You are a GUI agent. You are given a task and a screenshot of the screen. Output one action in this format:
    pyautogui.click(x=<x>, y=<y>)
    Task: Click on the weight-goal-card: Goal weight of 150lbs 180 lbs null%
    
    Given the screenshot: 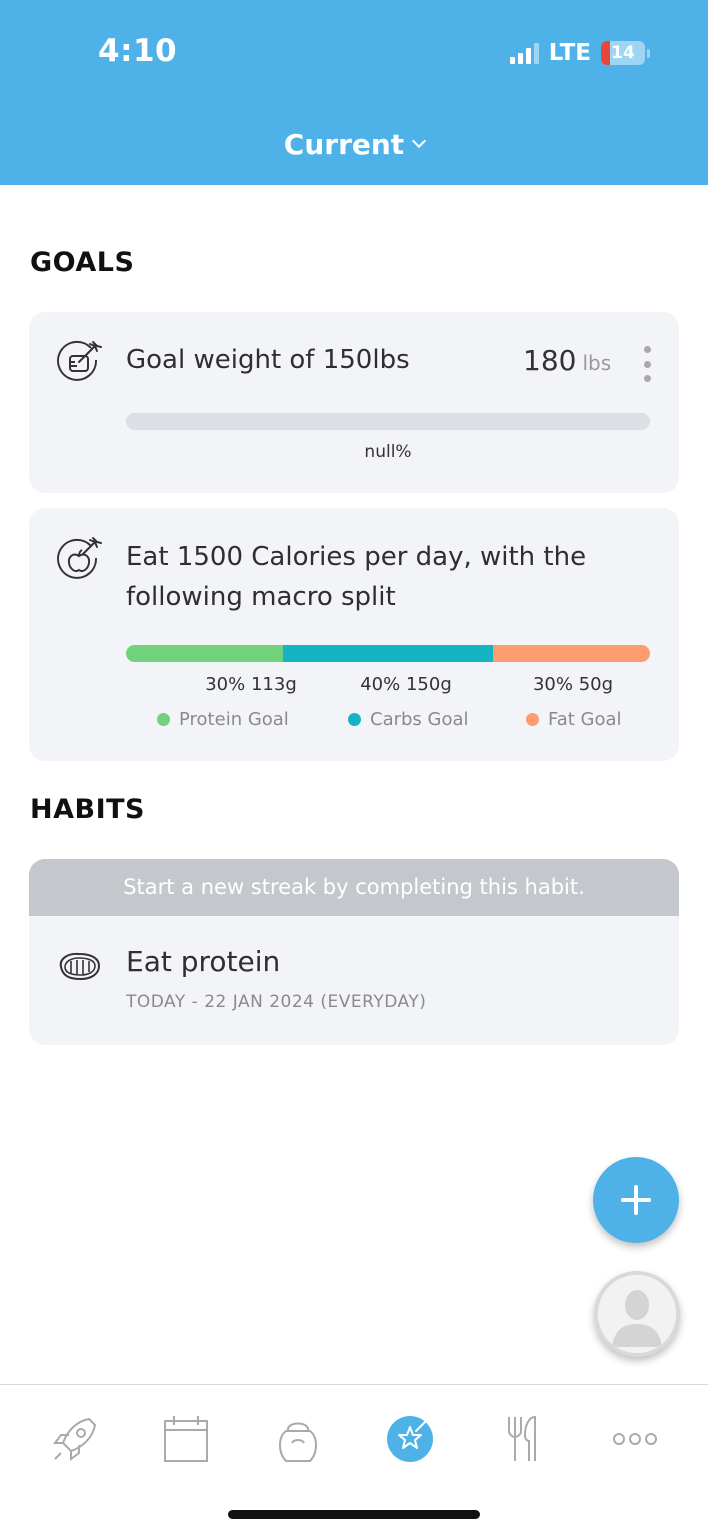 What is the action you would take?
    pyautogui.click(x=354, y=402)
    